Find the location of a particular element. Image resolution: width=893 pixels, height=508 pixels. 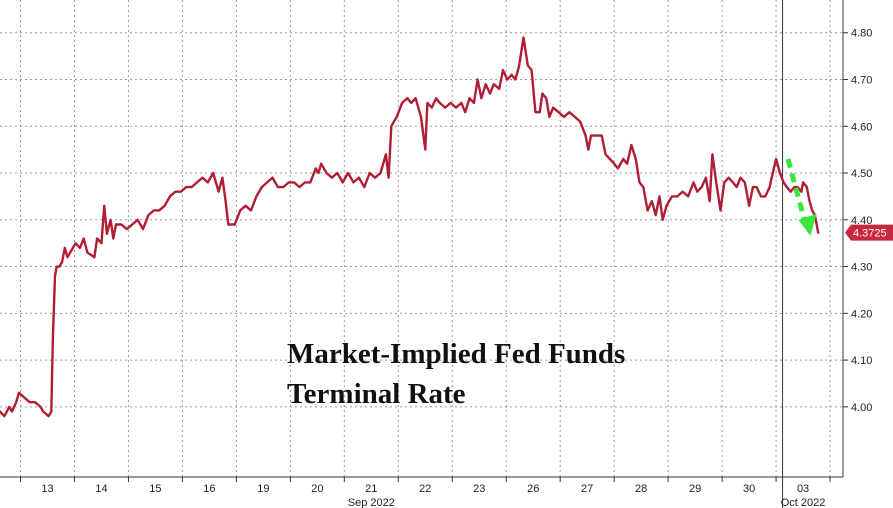

y-tick-label: 4.40 is located at coordinates (861, 221).